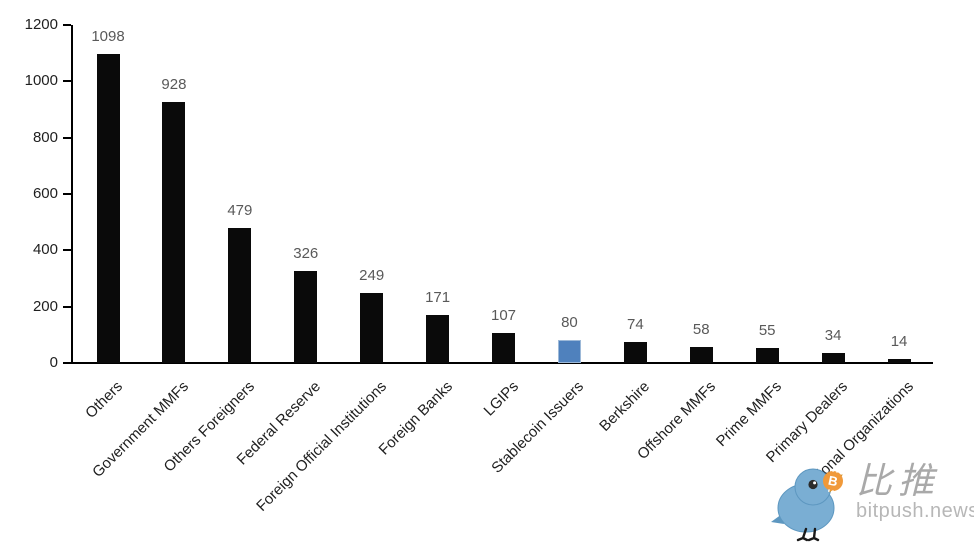  What do you see at coordinates (899, 361) in the screenshot?
I see `bar-International Organizations` at bounding box center [899, 361].